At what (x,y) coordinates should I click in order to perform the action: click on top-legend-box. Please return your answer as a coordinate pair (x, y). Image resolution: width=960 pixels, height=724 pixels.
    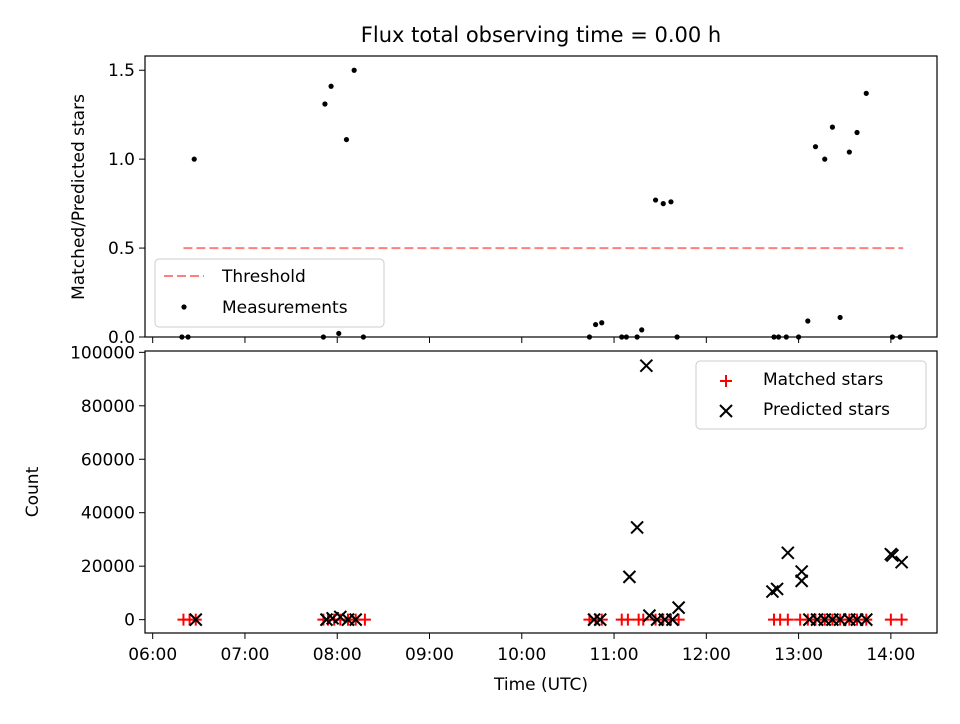
    Looking at the image, I should click on (269, 293).